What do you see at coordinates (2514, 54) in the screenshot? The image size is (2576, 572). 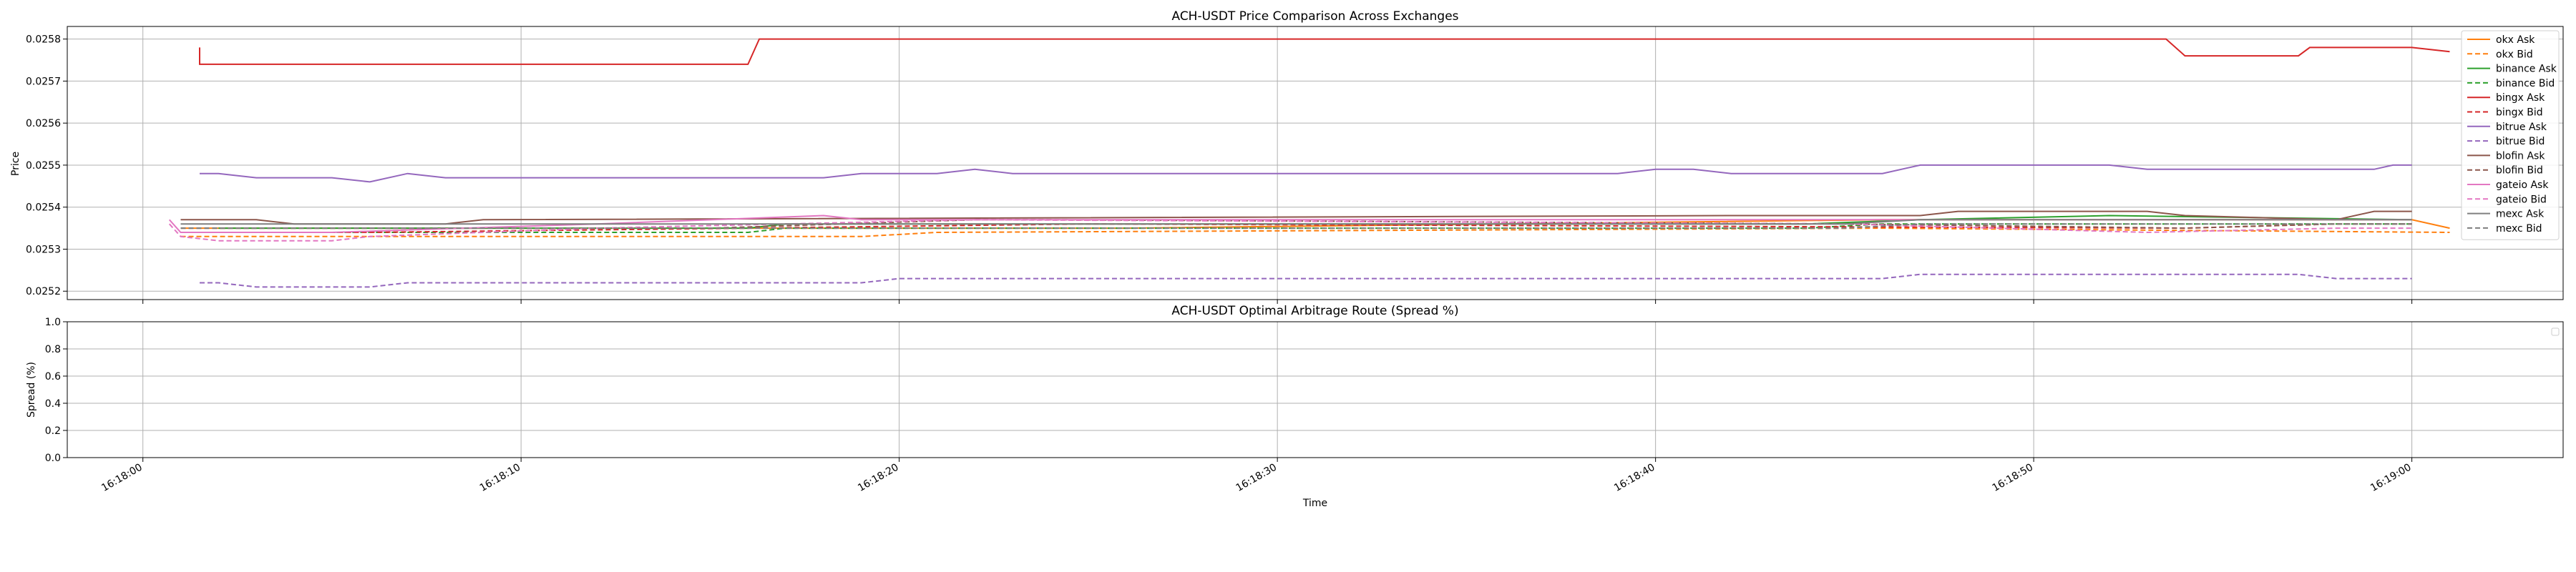 I see `legend-label: okx Bid` at bounding box center [2514, 54].